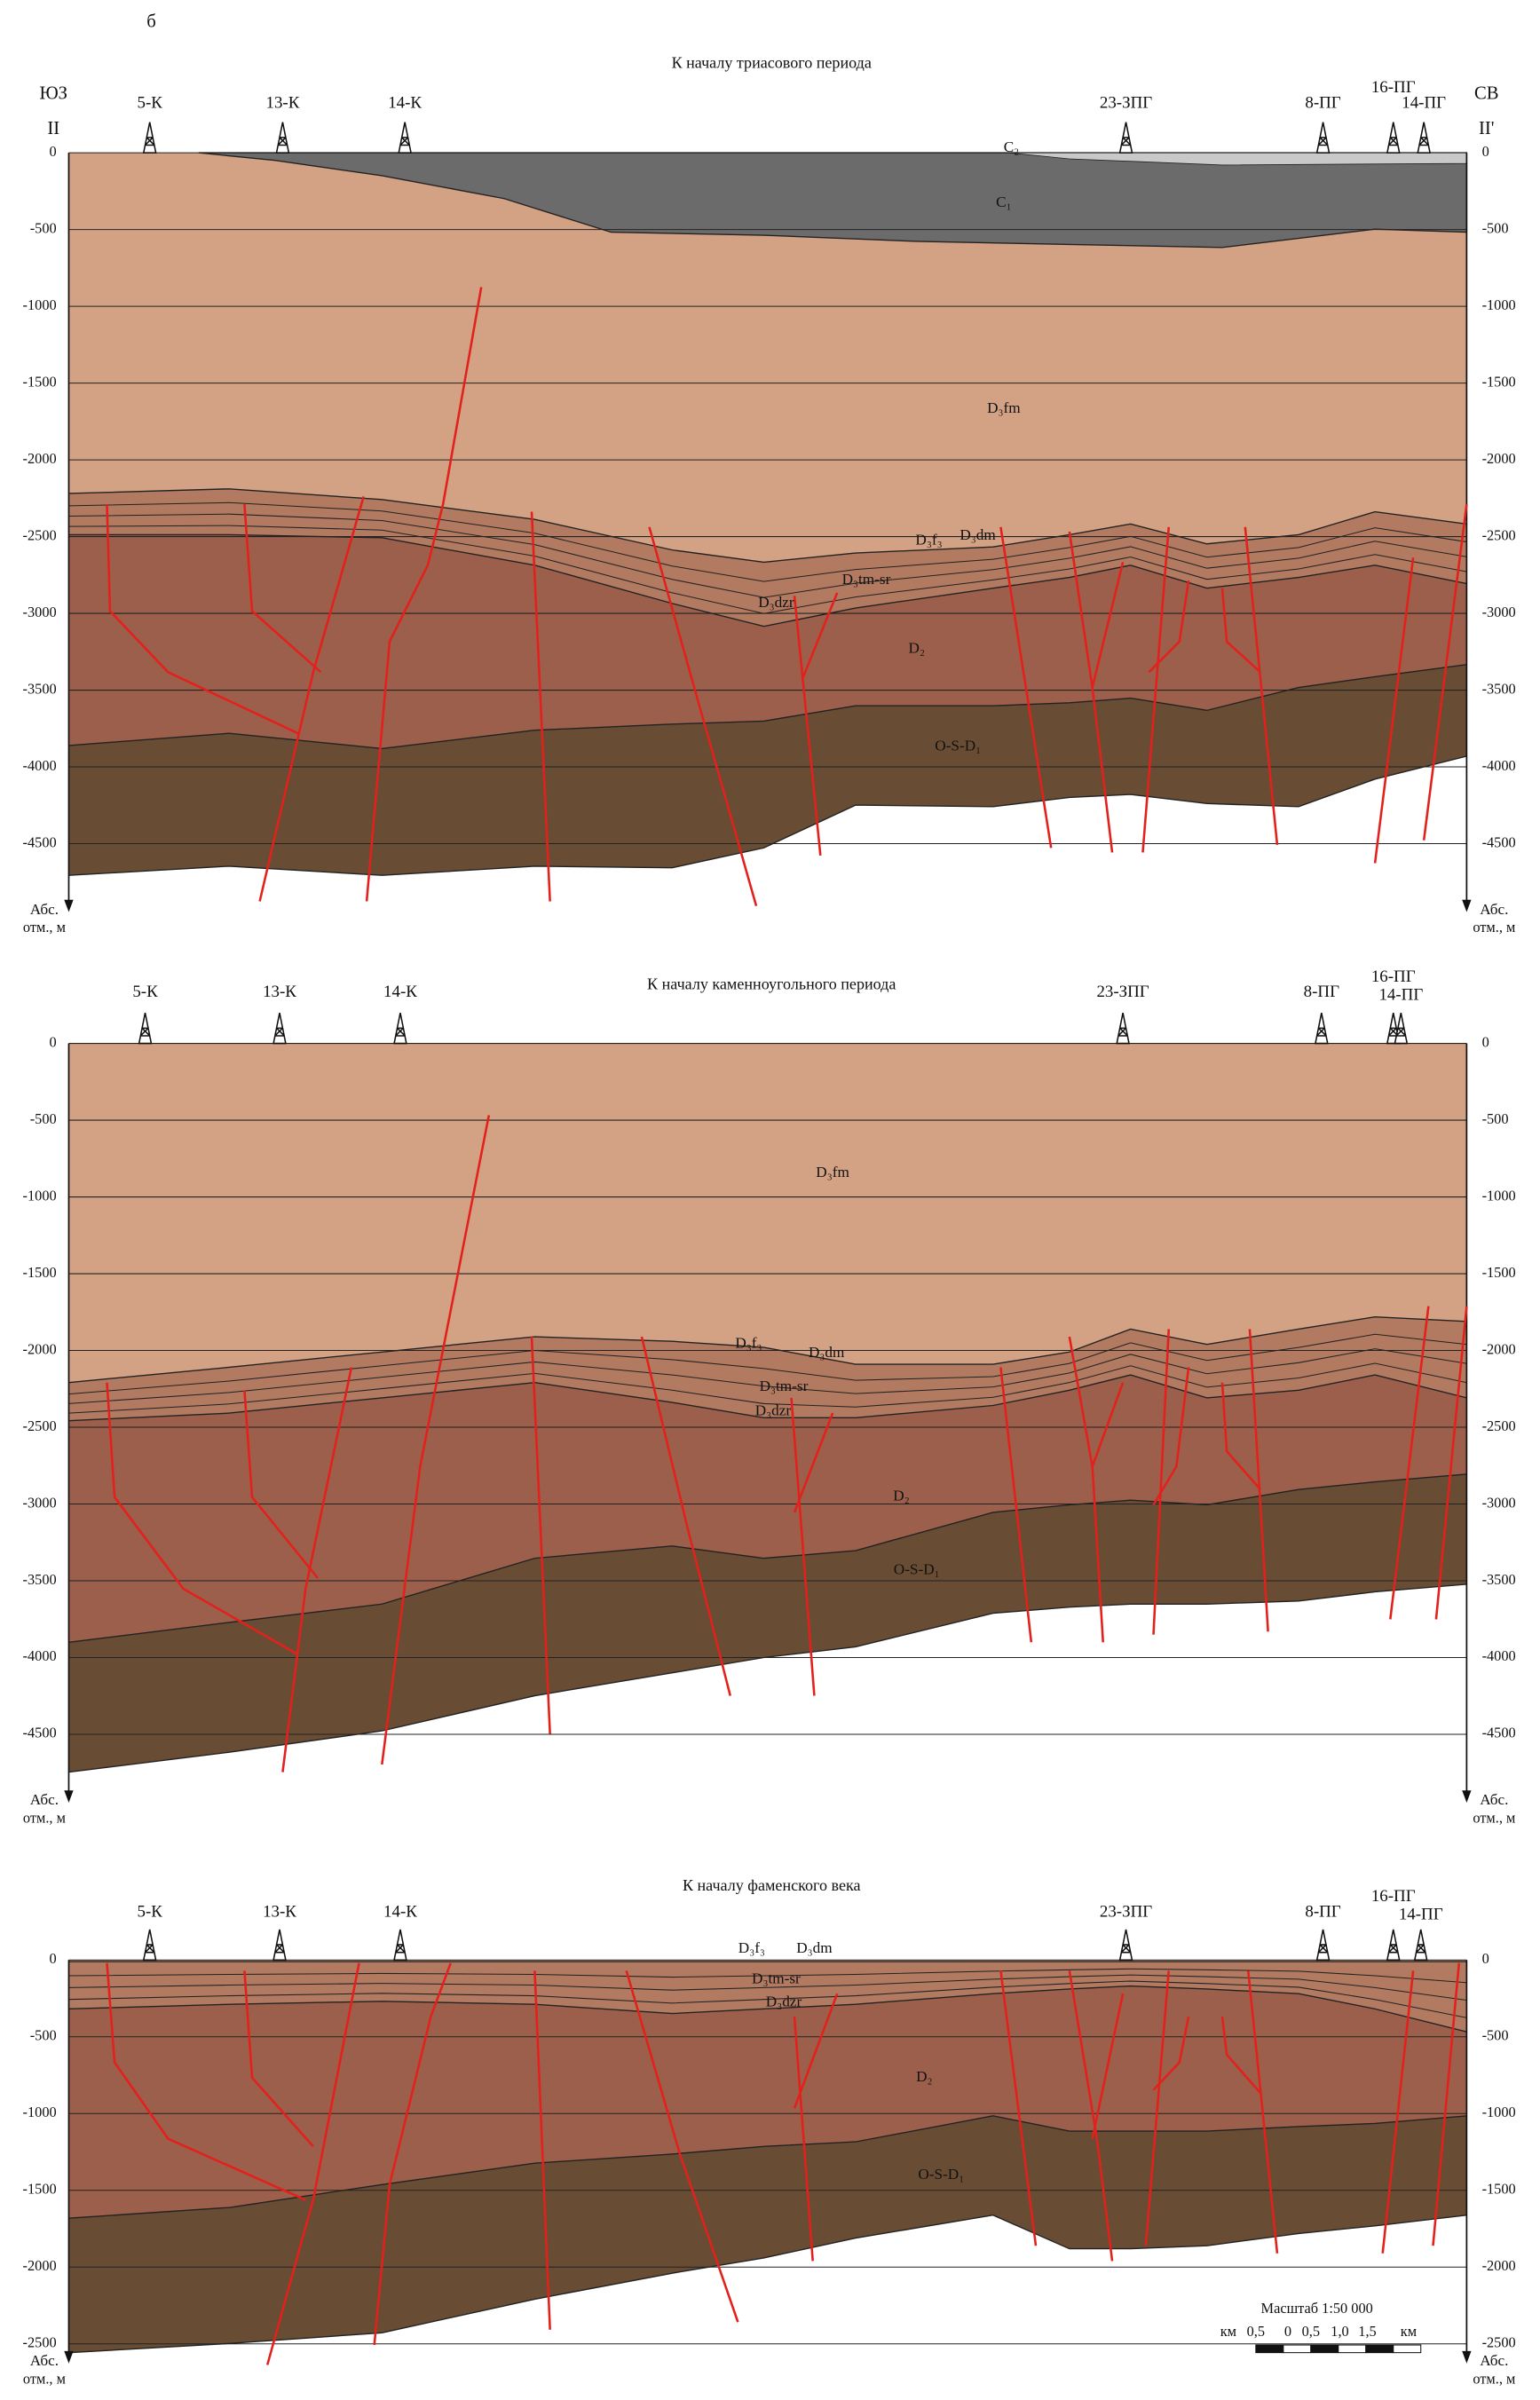 The image size is (1540, 2400). What do you see at coordinates (40, 2112) in the screenshot?
I see `y-tick-label: -1000` at bounding box center [40, 2112].